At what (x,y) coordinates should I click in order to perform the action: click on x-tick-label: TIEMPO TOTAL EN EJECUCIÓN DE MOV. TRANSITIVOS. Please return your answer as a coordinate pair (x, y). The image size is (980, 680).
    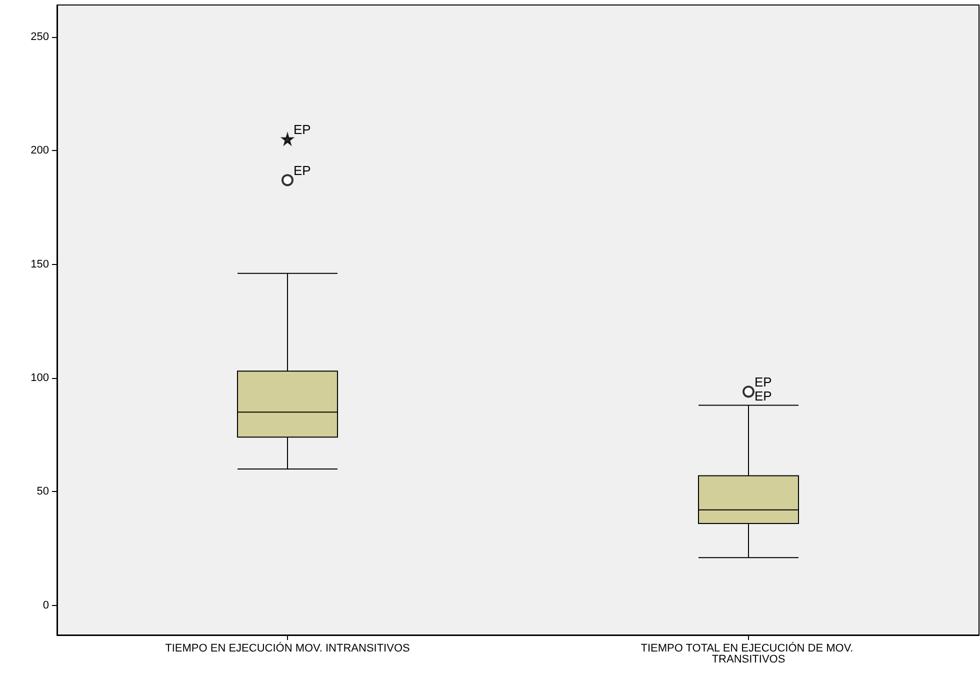
    Looking at the image, I should click on (748, 654).